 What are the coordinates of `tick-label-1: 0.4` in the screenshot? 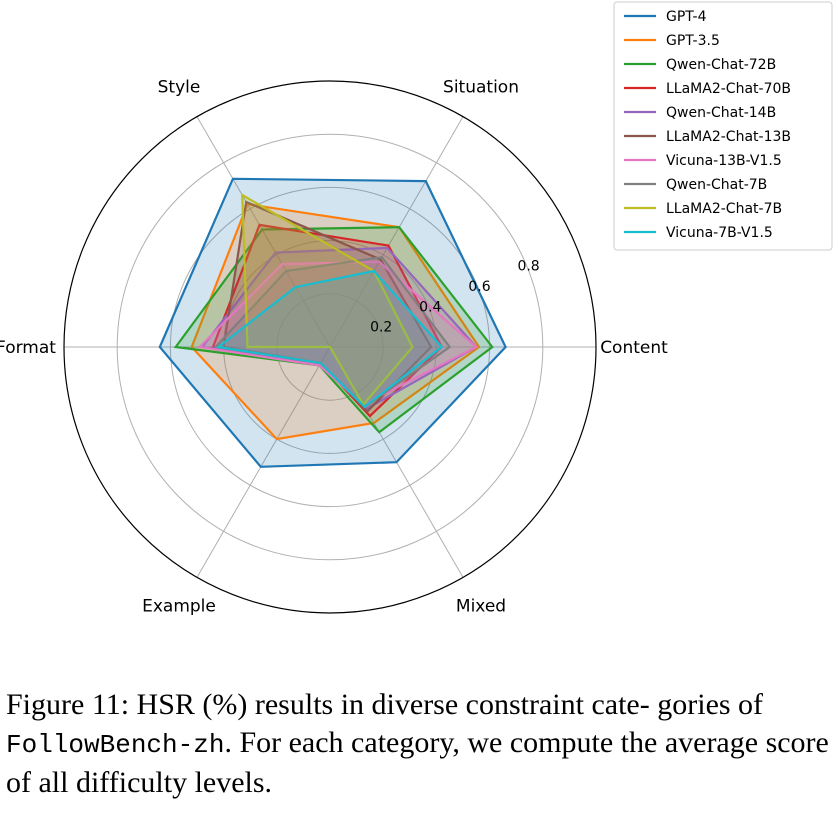 It's located at (430, 307).